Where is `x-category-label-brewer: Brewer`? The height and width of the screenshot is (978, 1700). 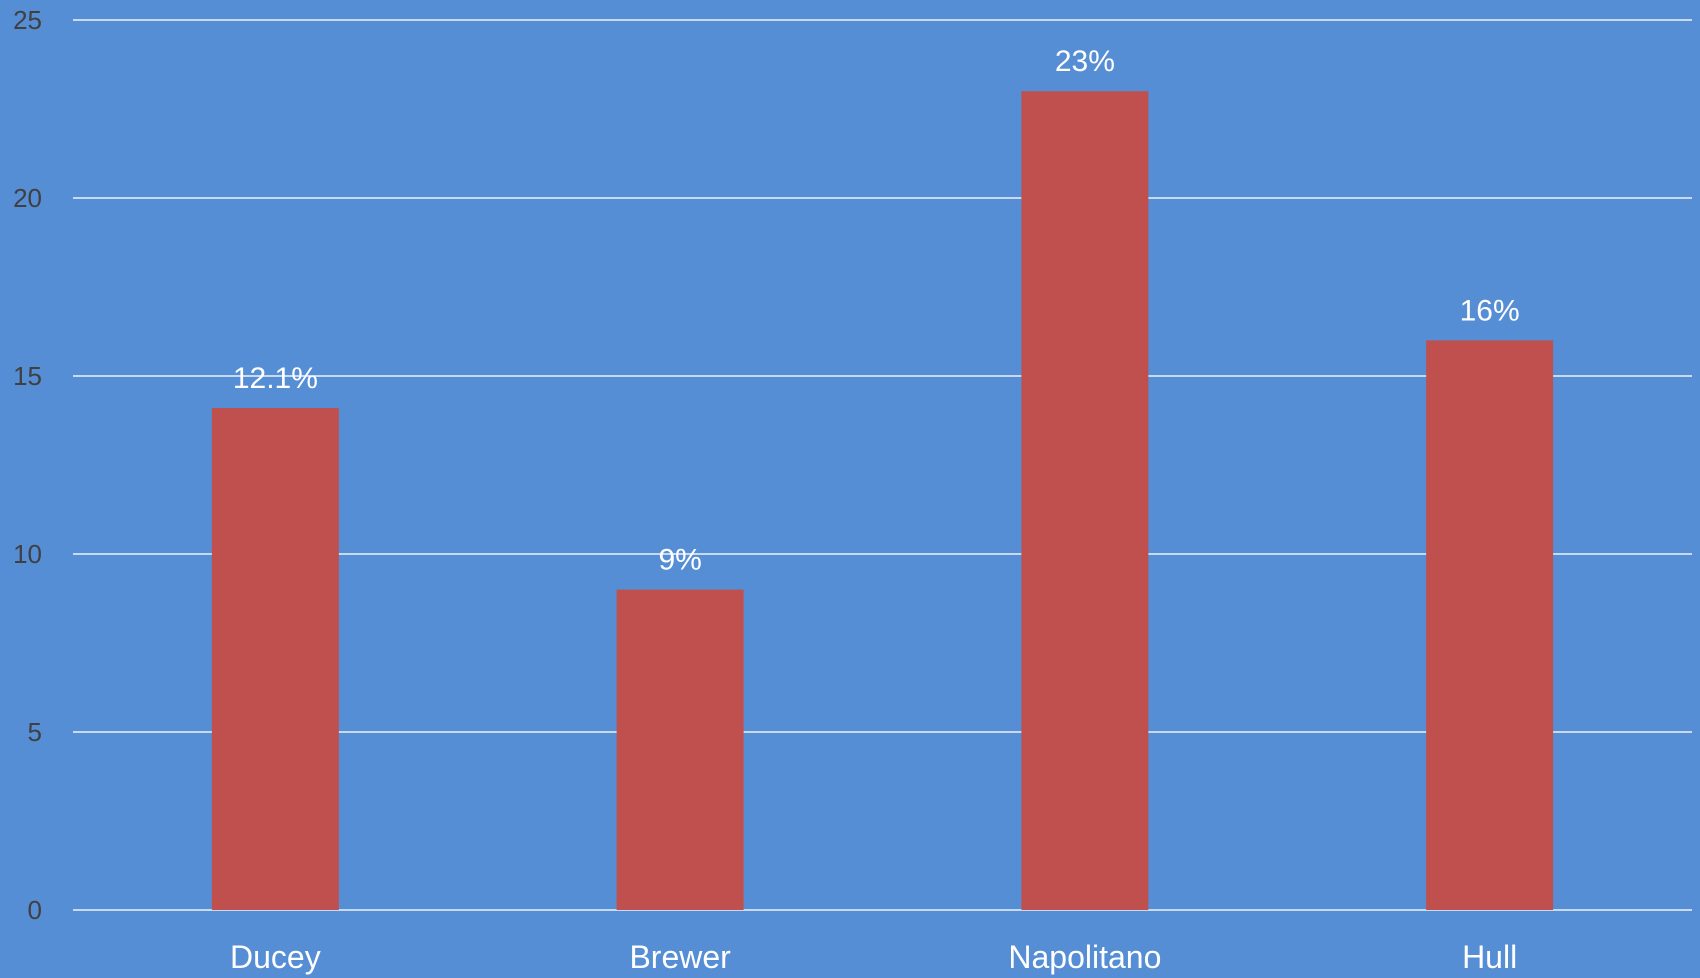
x-category-label-brewer: Brewer is located at coordinates (680, 957).